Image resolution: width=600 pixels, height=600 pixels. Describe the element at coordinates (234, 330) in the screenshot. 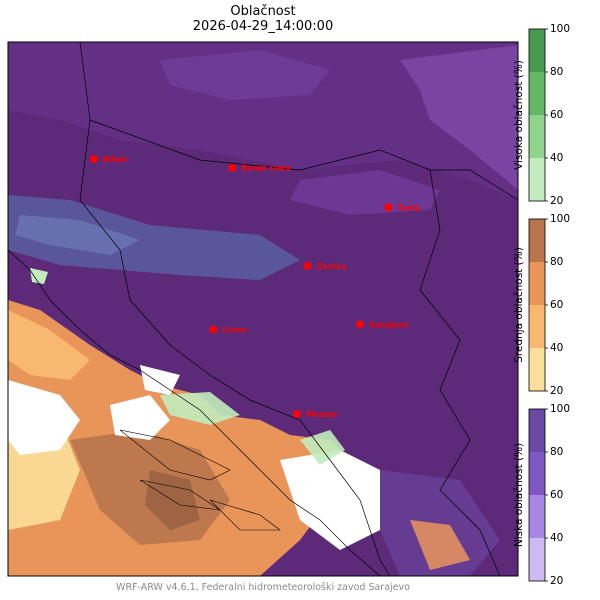

I see `city-label: Livno` at that location.